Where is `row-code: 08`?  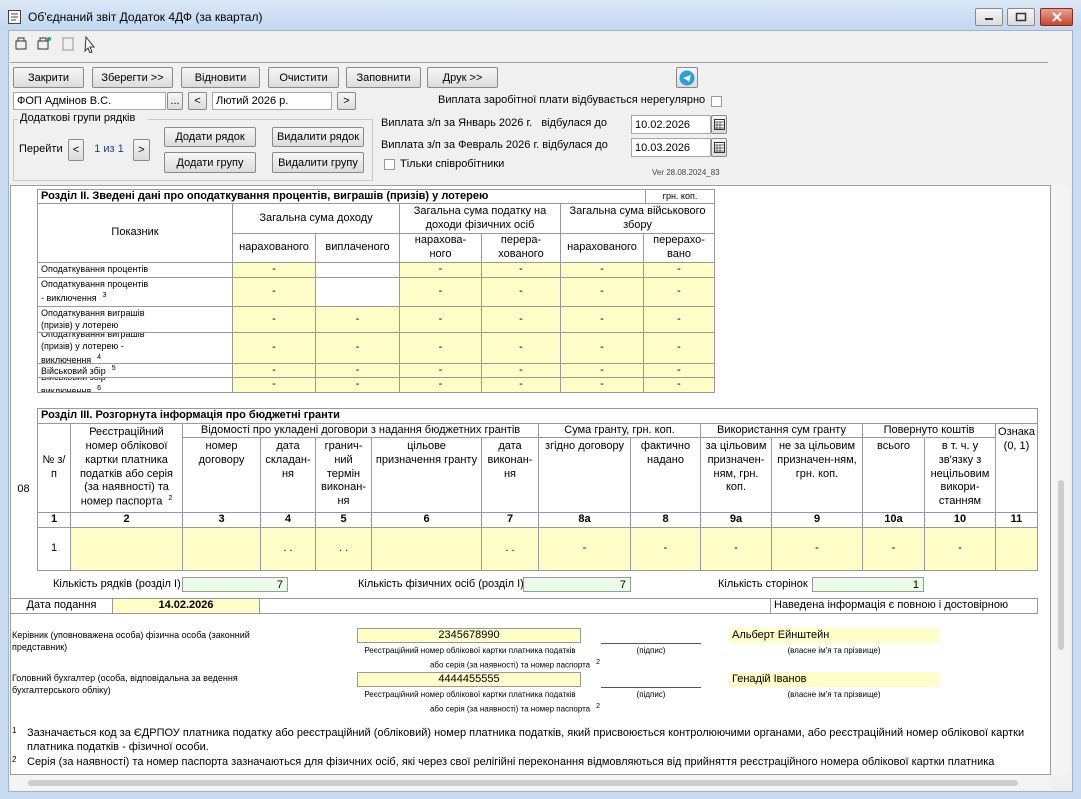
row-code: 08 is located at coordinates (23, 490).